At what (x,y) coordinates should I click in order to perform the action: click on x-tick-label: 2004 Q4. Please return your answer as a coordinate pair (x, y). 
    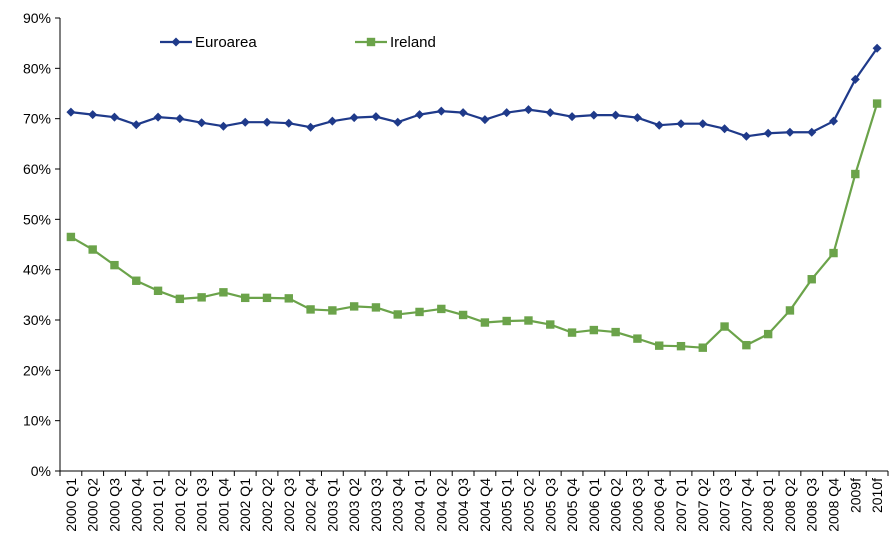
    Looking at the image, I should click on (485, 505).